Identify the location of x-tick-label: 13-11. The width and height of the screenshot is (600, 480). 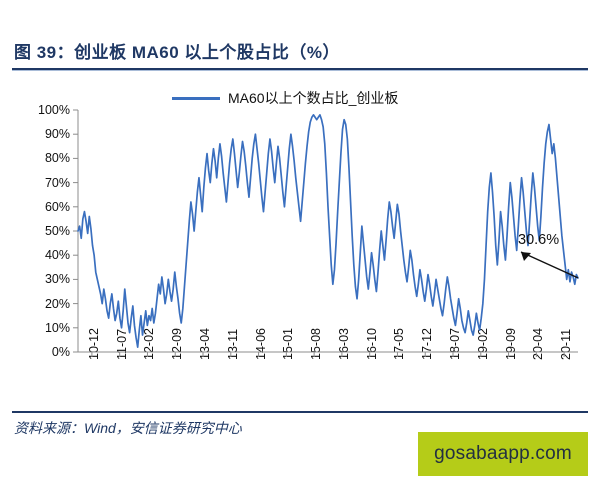
(232, 344).